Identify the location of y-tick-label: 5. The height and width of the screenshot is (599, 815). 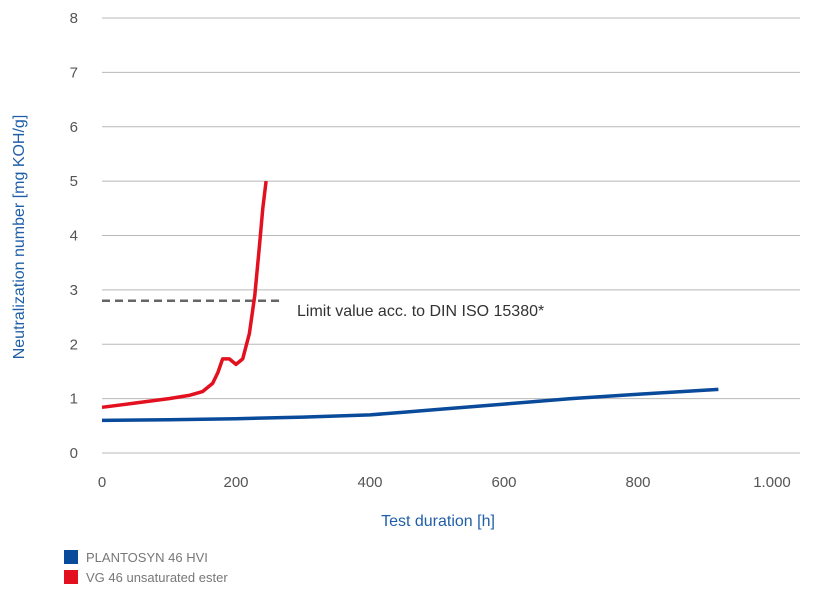
(74, 181).